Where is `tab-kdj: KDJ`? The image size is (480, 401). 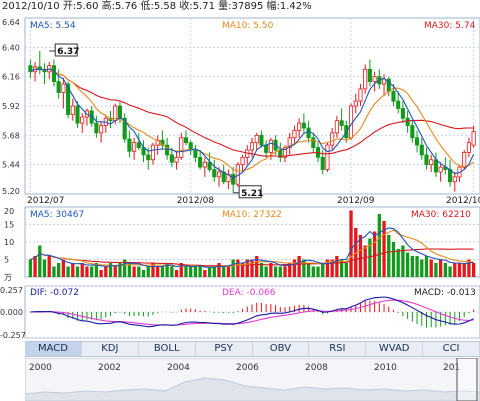
tab-kdj: KDJ is located at coordinates (110, 349).